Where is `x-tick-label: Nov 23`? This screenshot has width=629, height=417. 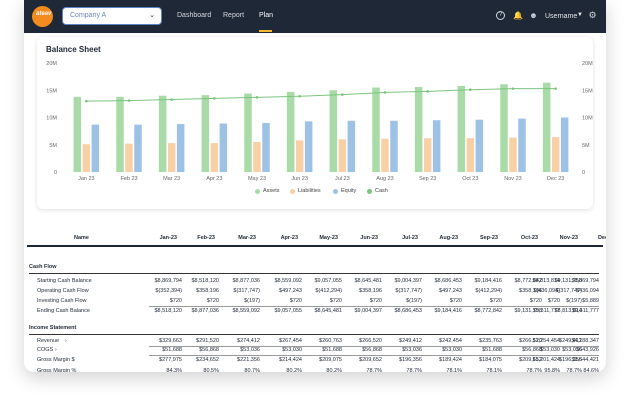 x-tick-label: Nov 23 is located at coordinates (512, 179).